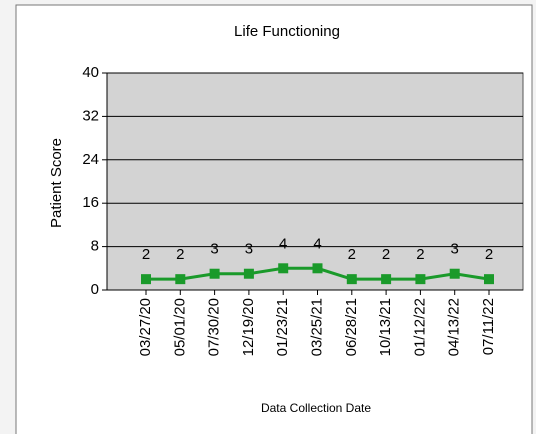  Describe the element at coordinates (90, 202) in the screenshot. I see `y-tick-label: 16` at that location.